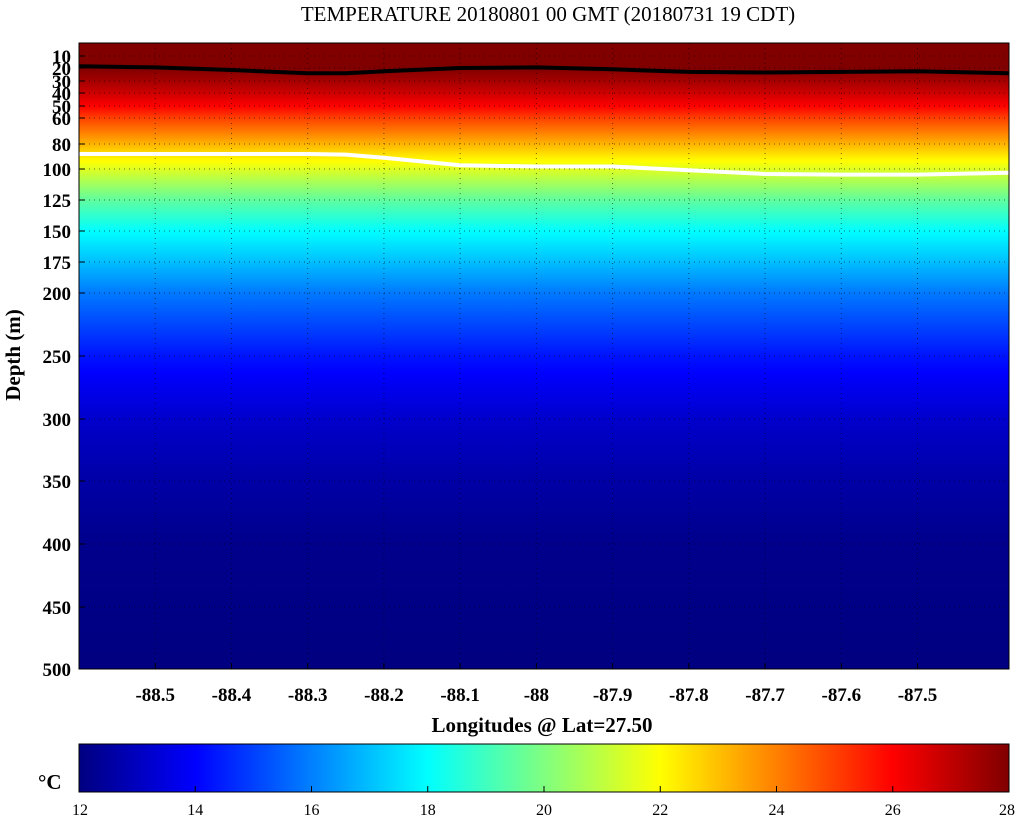 The height and width of the screenshot is (821, 1025). I want to click on x-tick-label: -88.2, so click(384, 695).